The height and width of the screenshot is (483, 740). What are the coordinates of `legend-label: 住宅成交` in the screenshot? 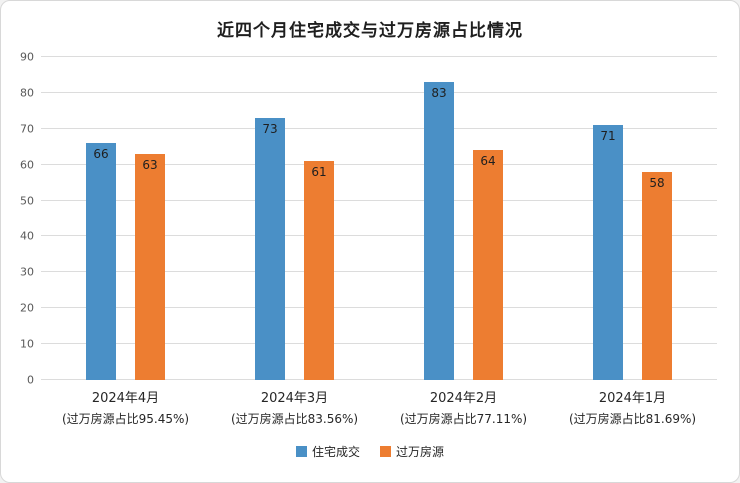 It's located at (335, 452).